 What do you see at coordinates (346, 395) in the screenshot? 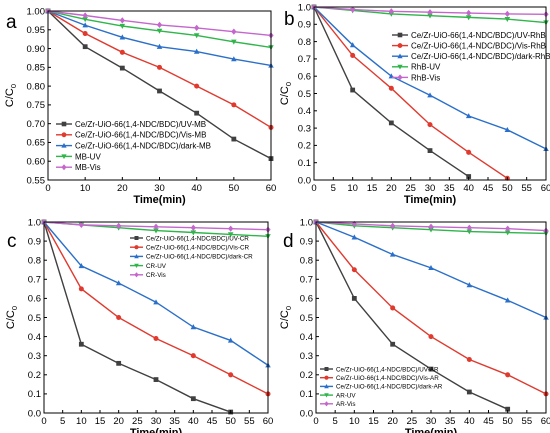
I see `legend-label: AR-UV` at bounding box center [346, 395].